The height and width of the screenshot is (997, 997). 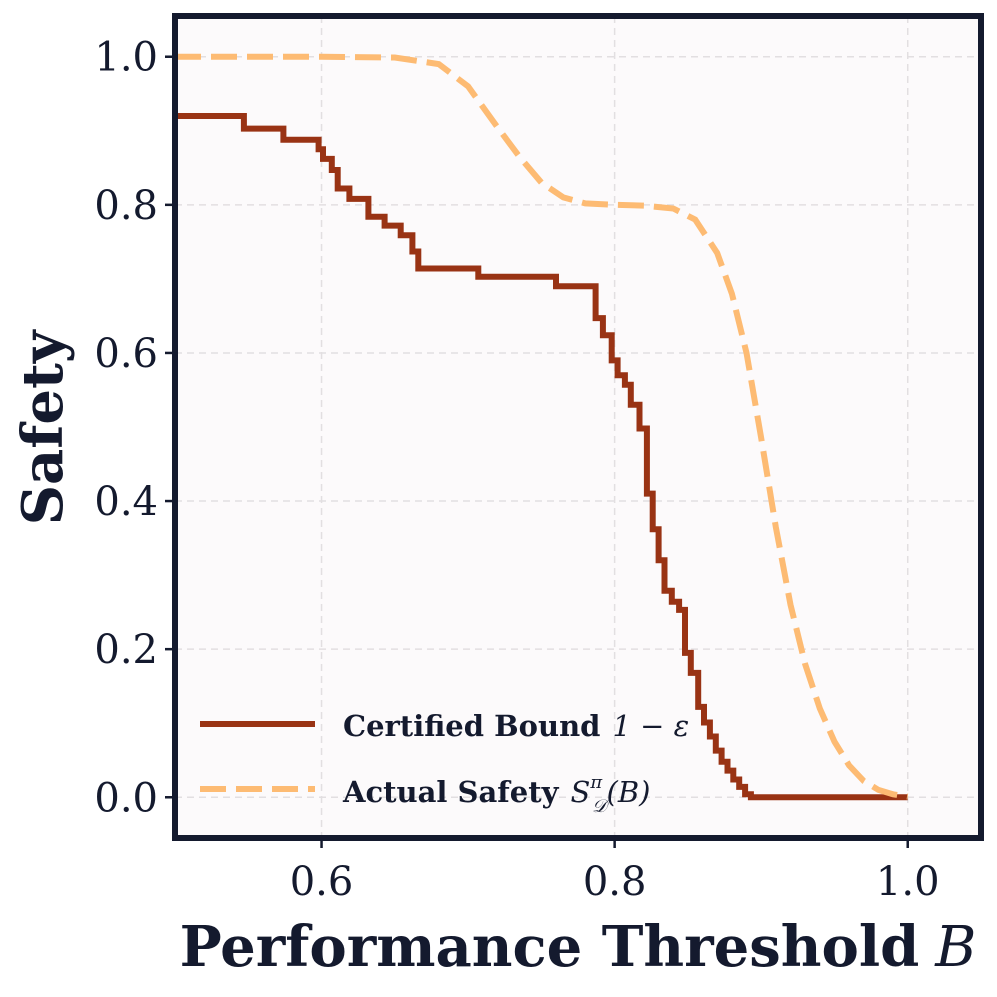 What do you see at coordinates (126, 206) in the screenshot?
I see `y-tick-label: 0.8` at bounding box center [126, 206].